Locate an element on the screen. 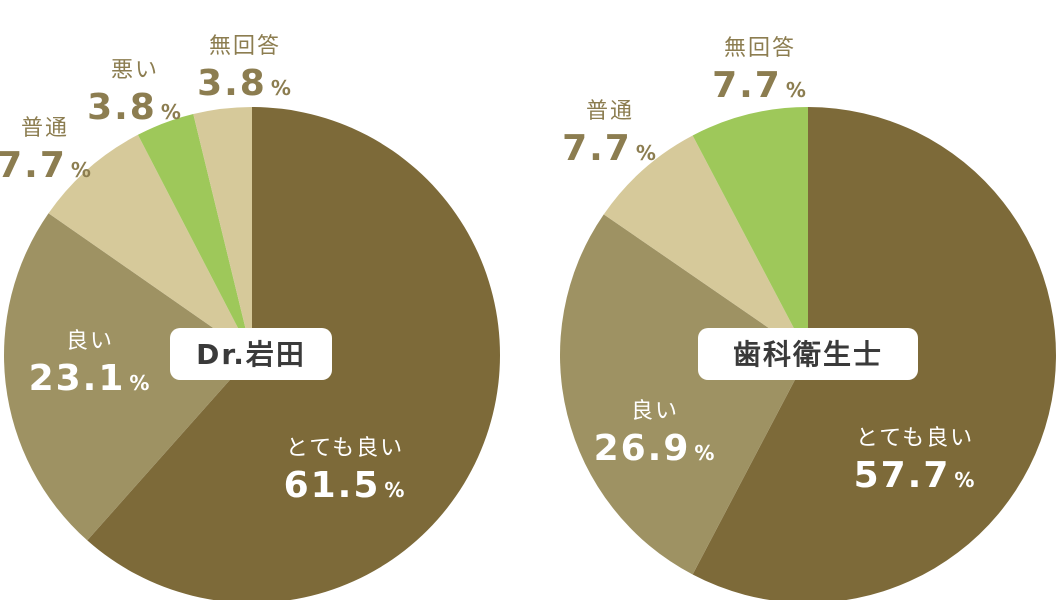 Image resolution: width=1060 pixels, height=600 pixels. slice-value-label: 57.7% is located at coordinates (915, 475).